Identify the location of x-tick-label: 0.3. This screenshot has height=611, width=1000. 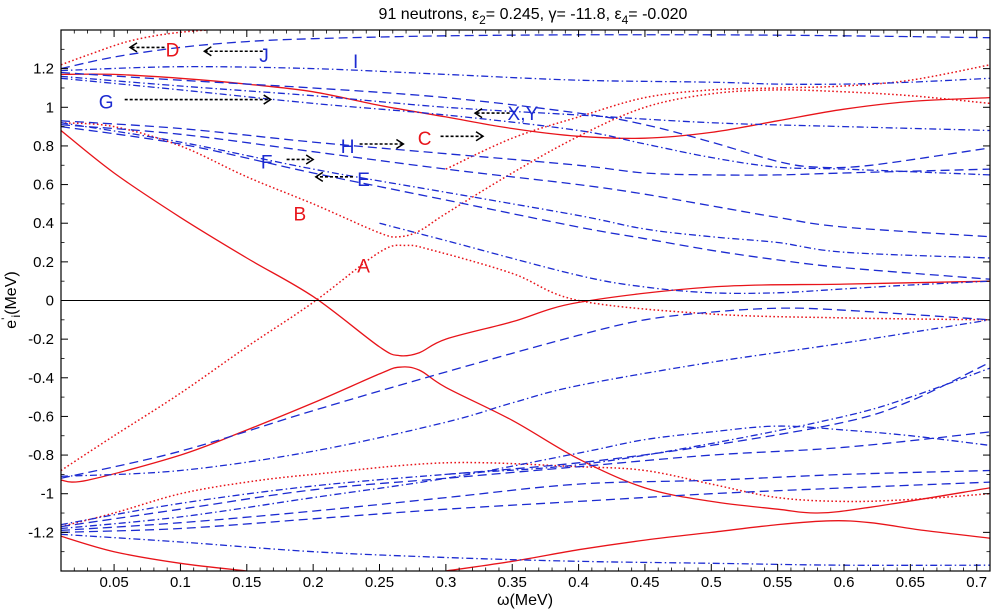
(445, 582).